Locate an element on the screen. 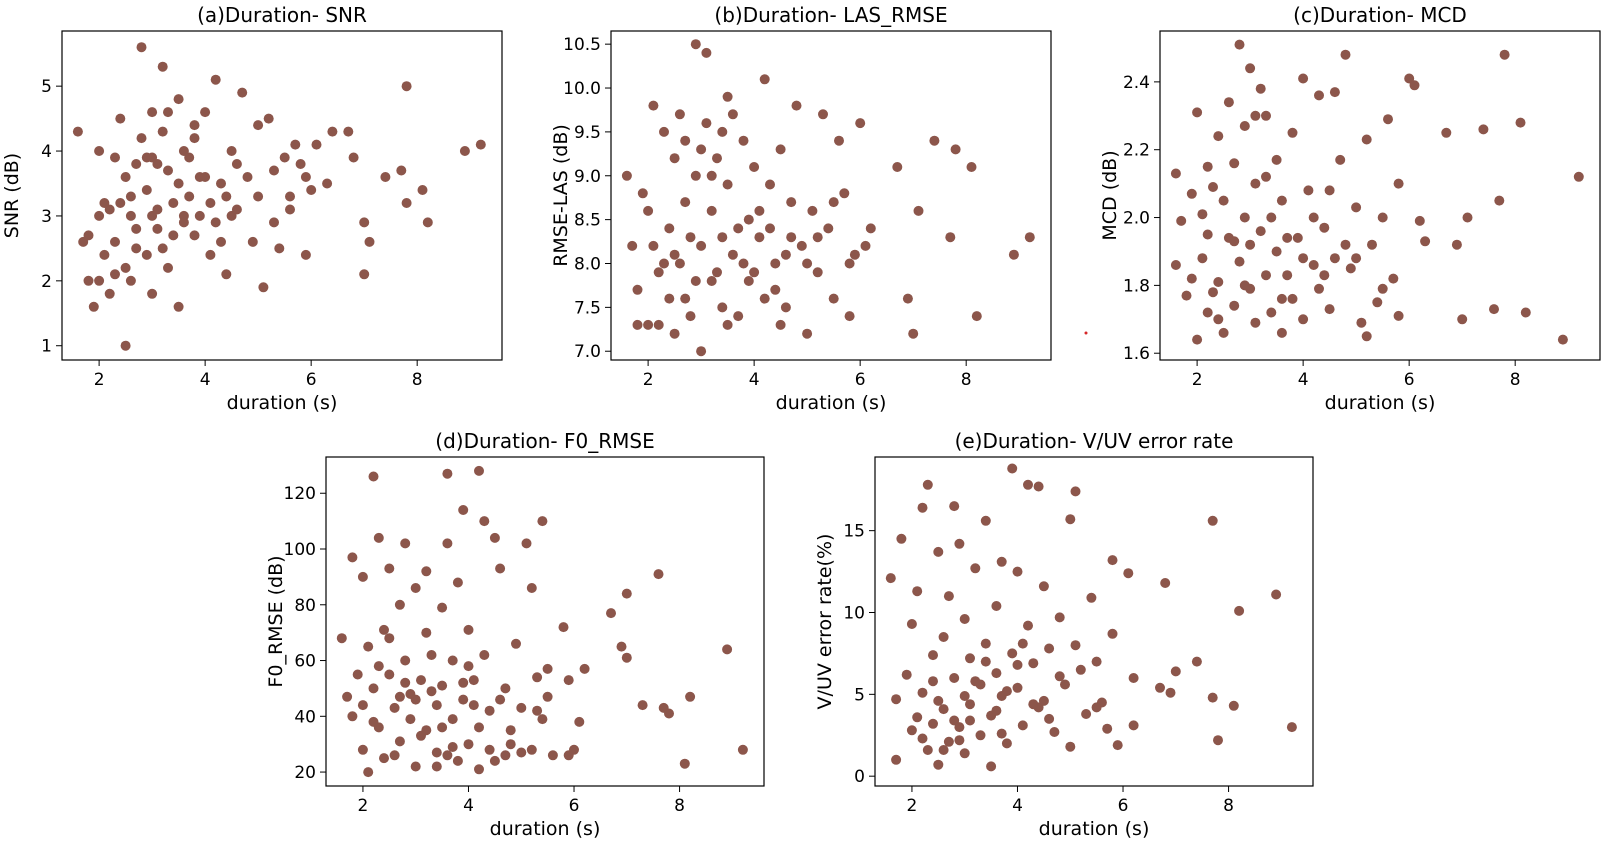  chart-title-e: (e)Duration- V/UV error rate is located at coordinates (1094, 441).